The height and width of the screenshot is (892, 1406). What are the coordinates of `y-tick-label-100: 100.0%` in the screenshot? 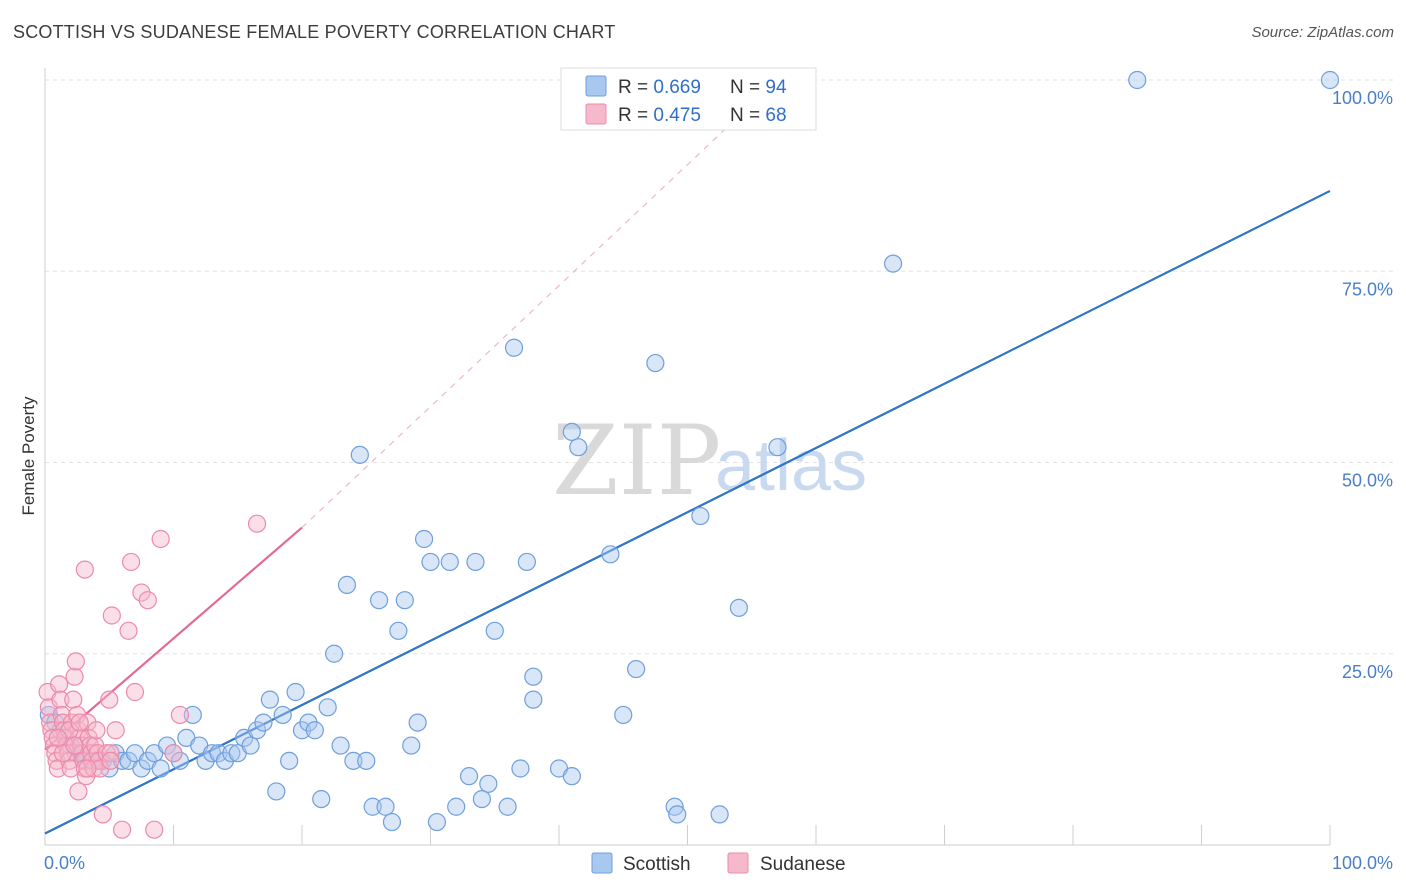 It's located at (1362, 98).